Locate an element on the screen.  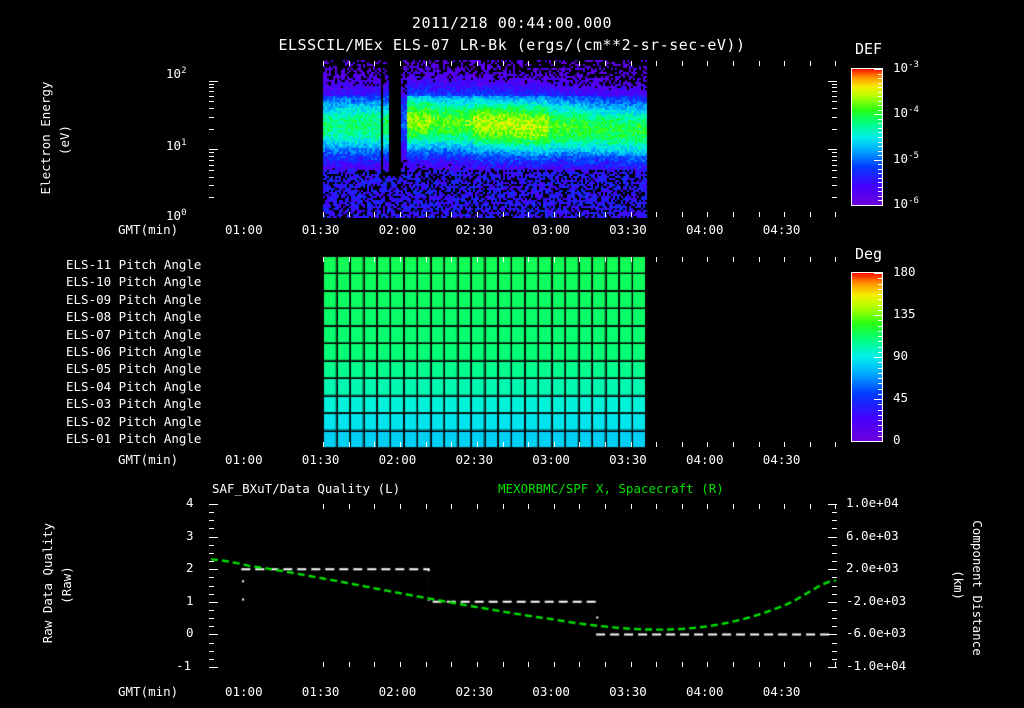
bottom-ytick-right: 1.0e+04 is located at coordinates (872, 502).